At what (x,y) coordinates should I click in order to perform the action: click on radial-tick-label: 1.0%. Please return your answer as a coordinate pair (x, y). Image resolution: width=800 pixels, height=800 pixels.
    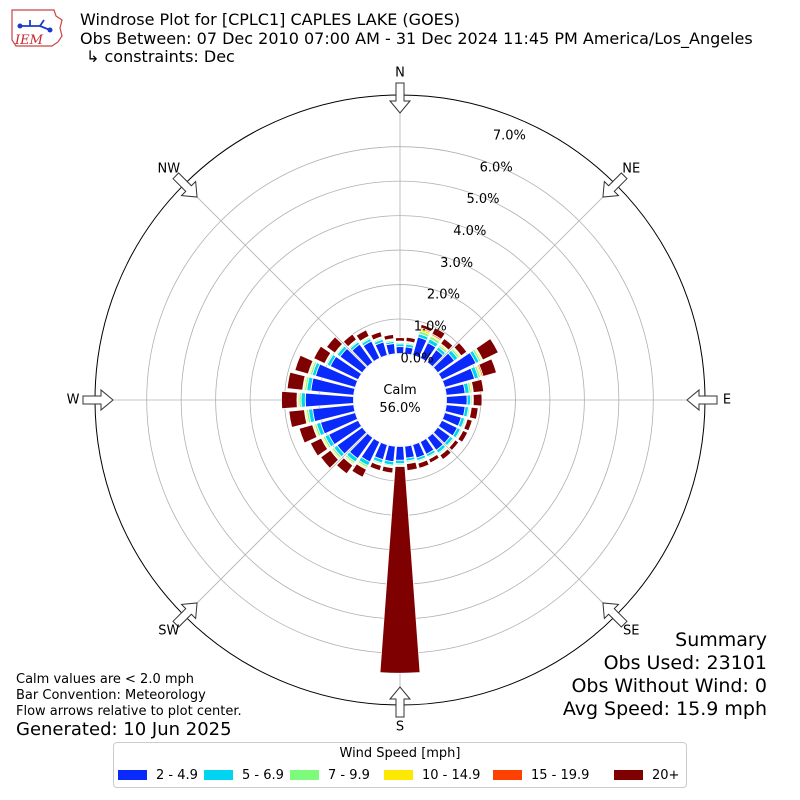
    Looking at the image, I should click on (430, 327).